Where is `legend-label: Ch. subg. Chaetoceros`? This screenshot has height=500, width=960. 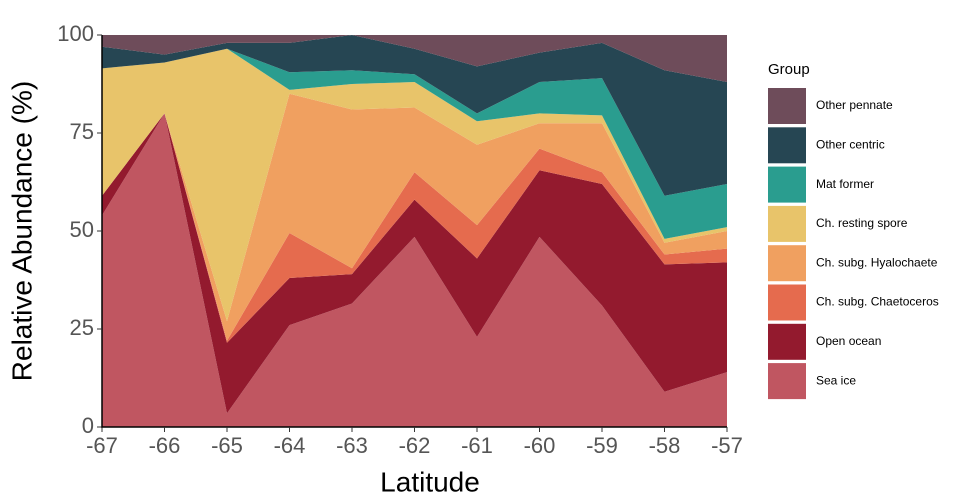
legend-label: Ch. subg. Chaetoceros is located at coordinates (877, 302).